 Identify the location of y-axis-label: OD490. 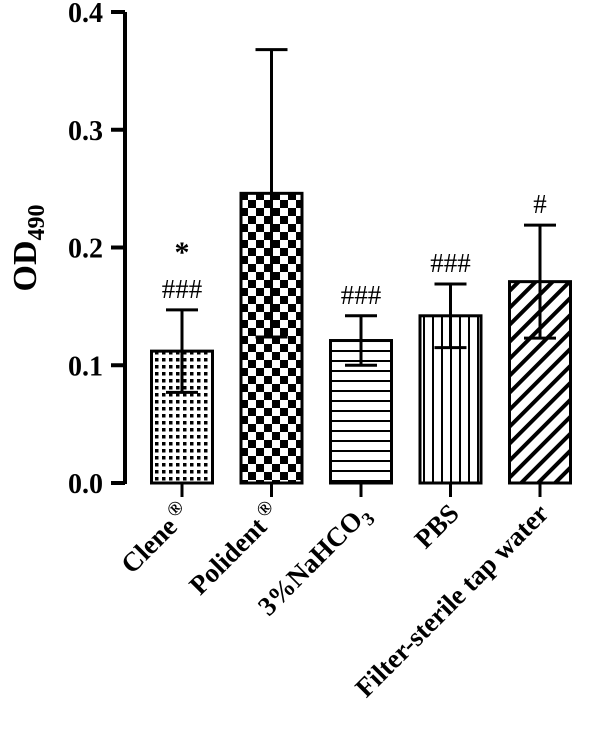
(28, 248).